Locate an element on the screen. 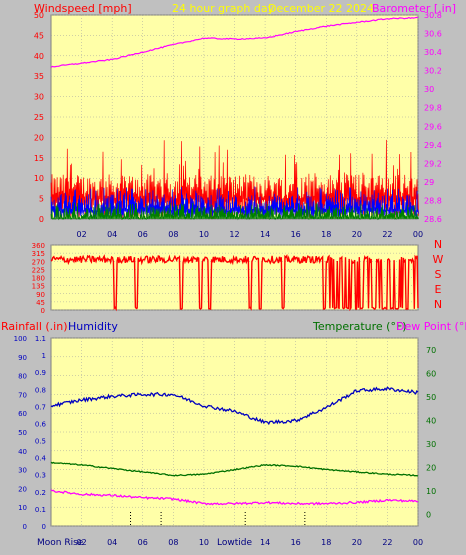  temp-x-tick-label: 06 is located at coordinates (143, 542).